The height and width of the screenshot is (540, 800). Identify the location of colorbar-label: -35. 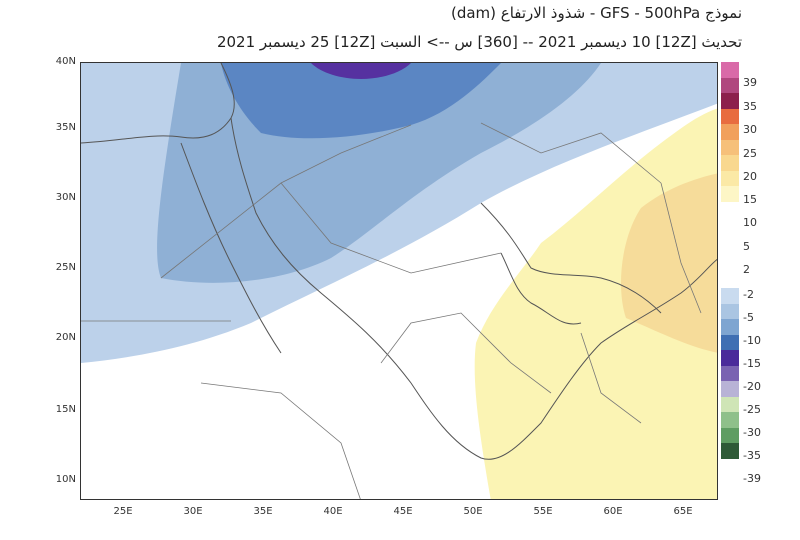
(752, 455).